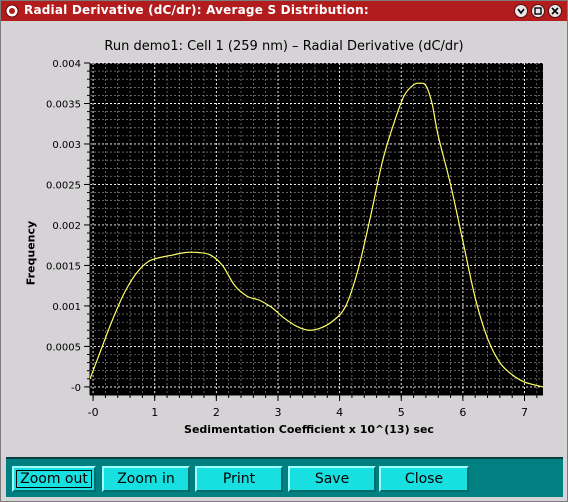  Describe the element at coordinates (309, 429) in the screenshot. I see `x-axis-label: Sedimentation Coefficient x 10^(13) sec` at that location.